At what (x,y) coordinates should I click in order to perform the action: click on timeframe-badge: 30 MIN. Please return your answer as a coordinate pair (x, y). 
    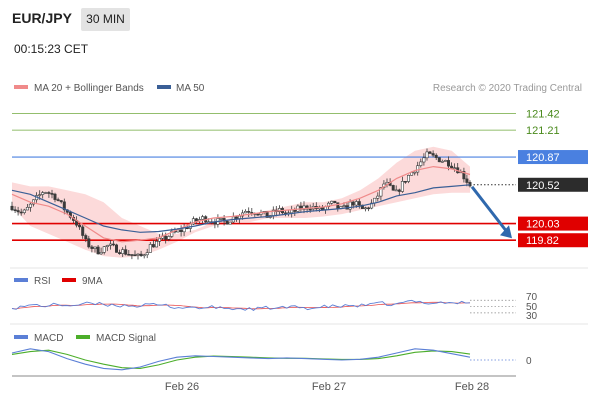
    Looking at the image, I should click on (105, 19).